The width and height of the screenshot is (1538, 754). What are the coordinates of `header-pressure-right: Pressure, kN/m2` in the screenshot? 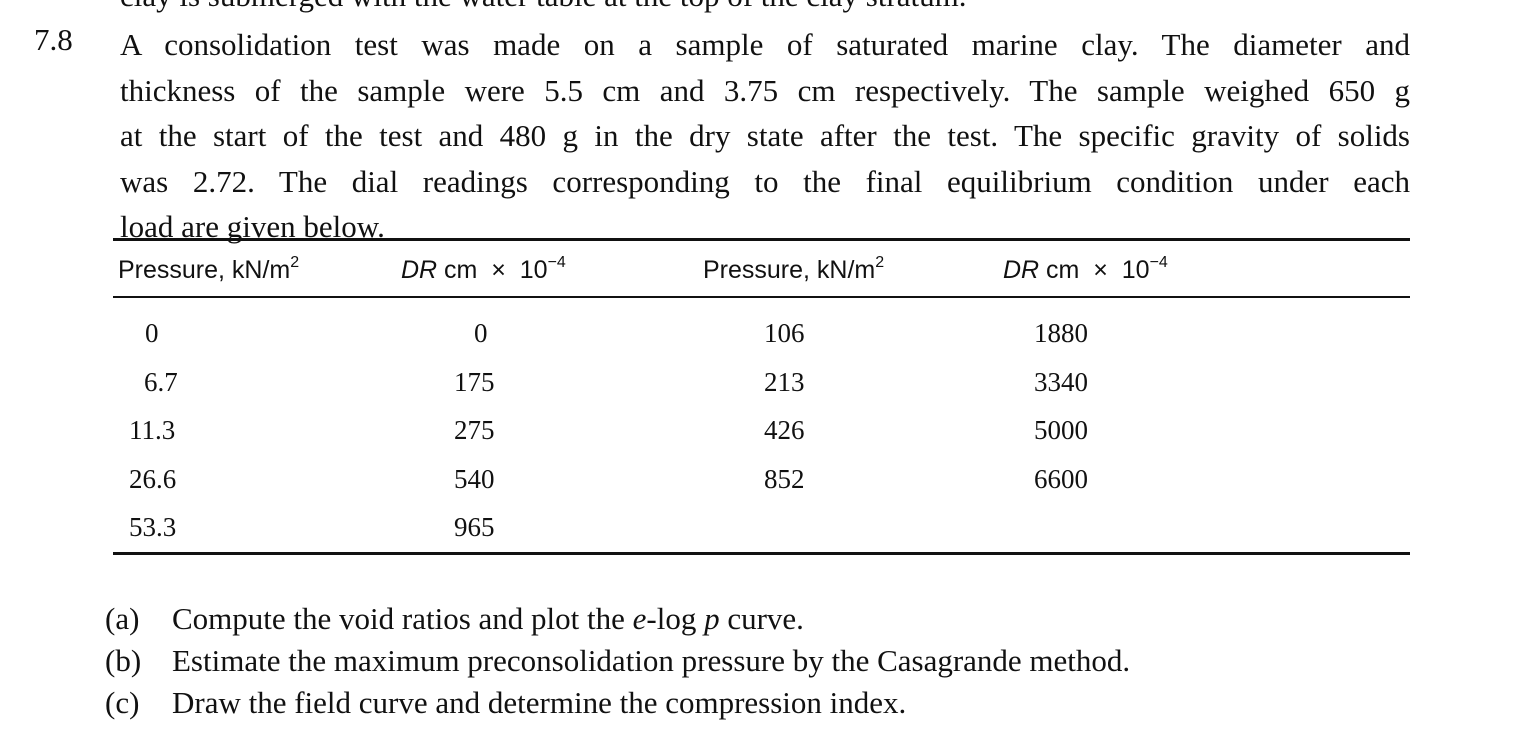 It's located at (794, 269).